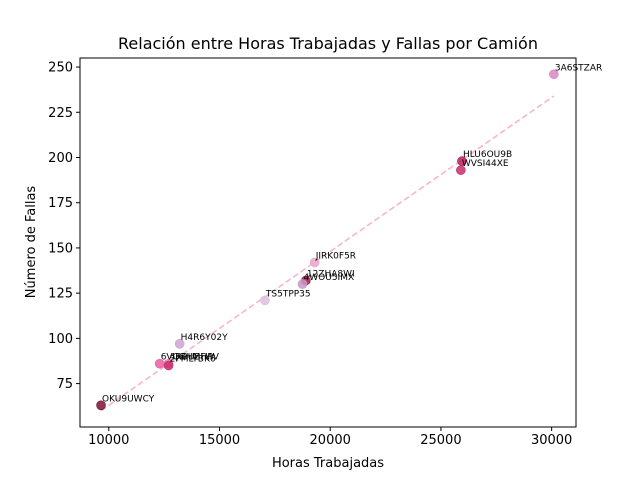  What do you see at coordinates (60, 203) in the screenshot?
I see `y-tick-label: 175` at bounding box center [60, 203].